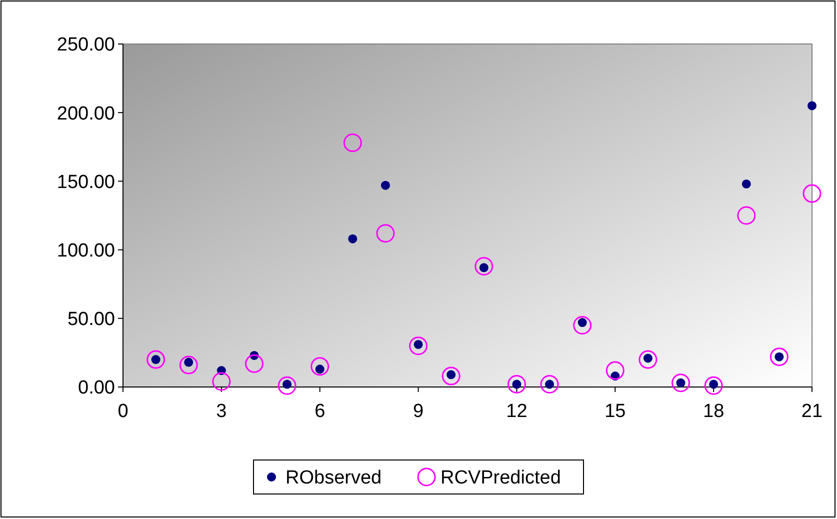 The height and width of the screenshot is (519, 837). Describe the element at coordinates (517, 411) in the screenshot. I see `x-tick-label: 12` at that location.